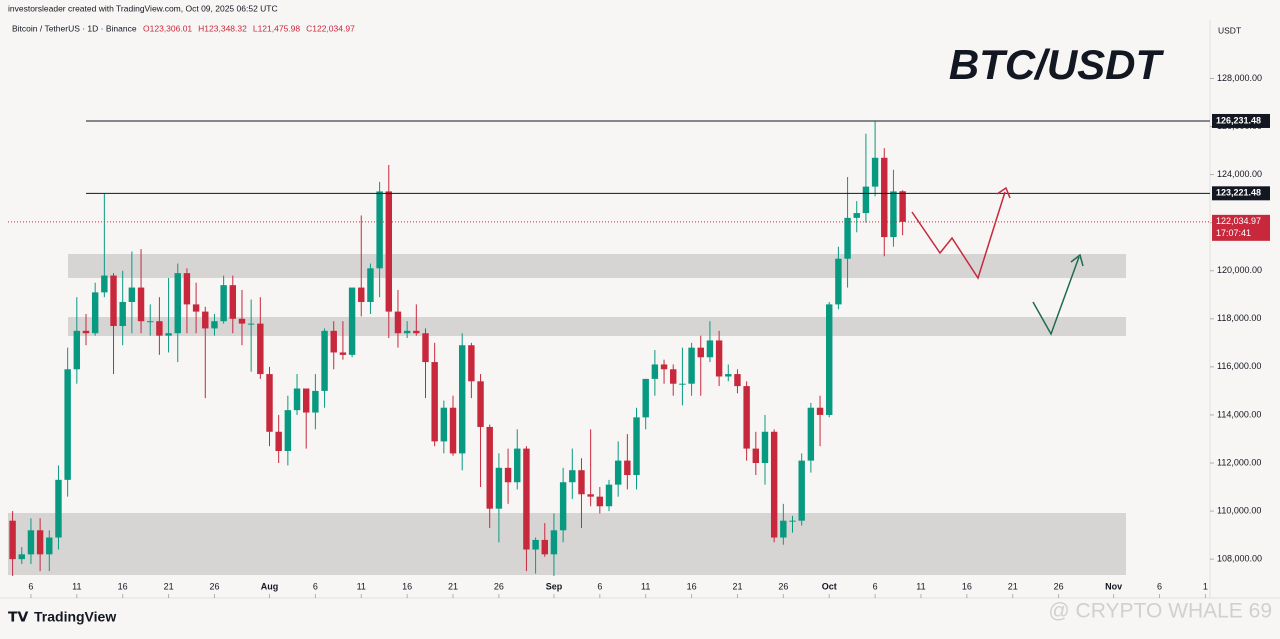 The width and height of the screenshot is (1280, 639). What do you see at coordinates (1229, 30) in the screenshot?
I see `currency: USDT` at bounding box center [1229, 30].